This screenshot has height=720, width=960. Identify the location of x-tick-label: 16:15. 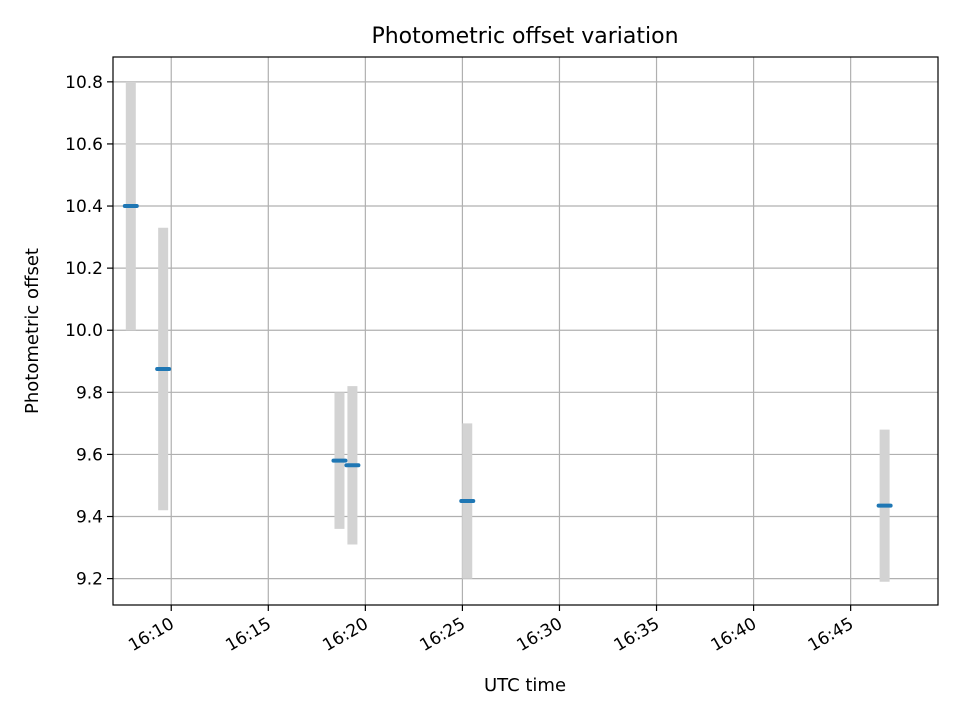
(248, 635).